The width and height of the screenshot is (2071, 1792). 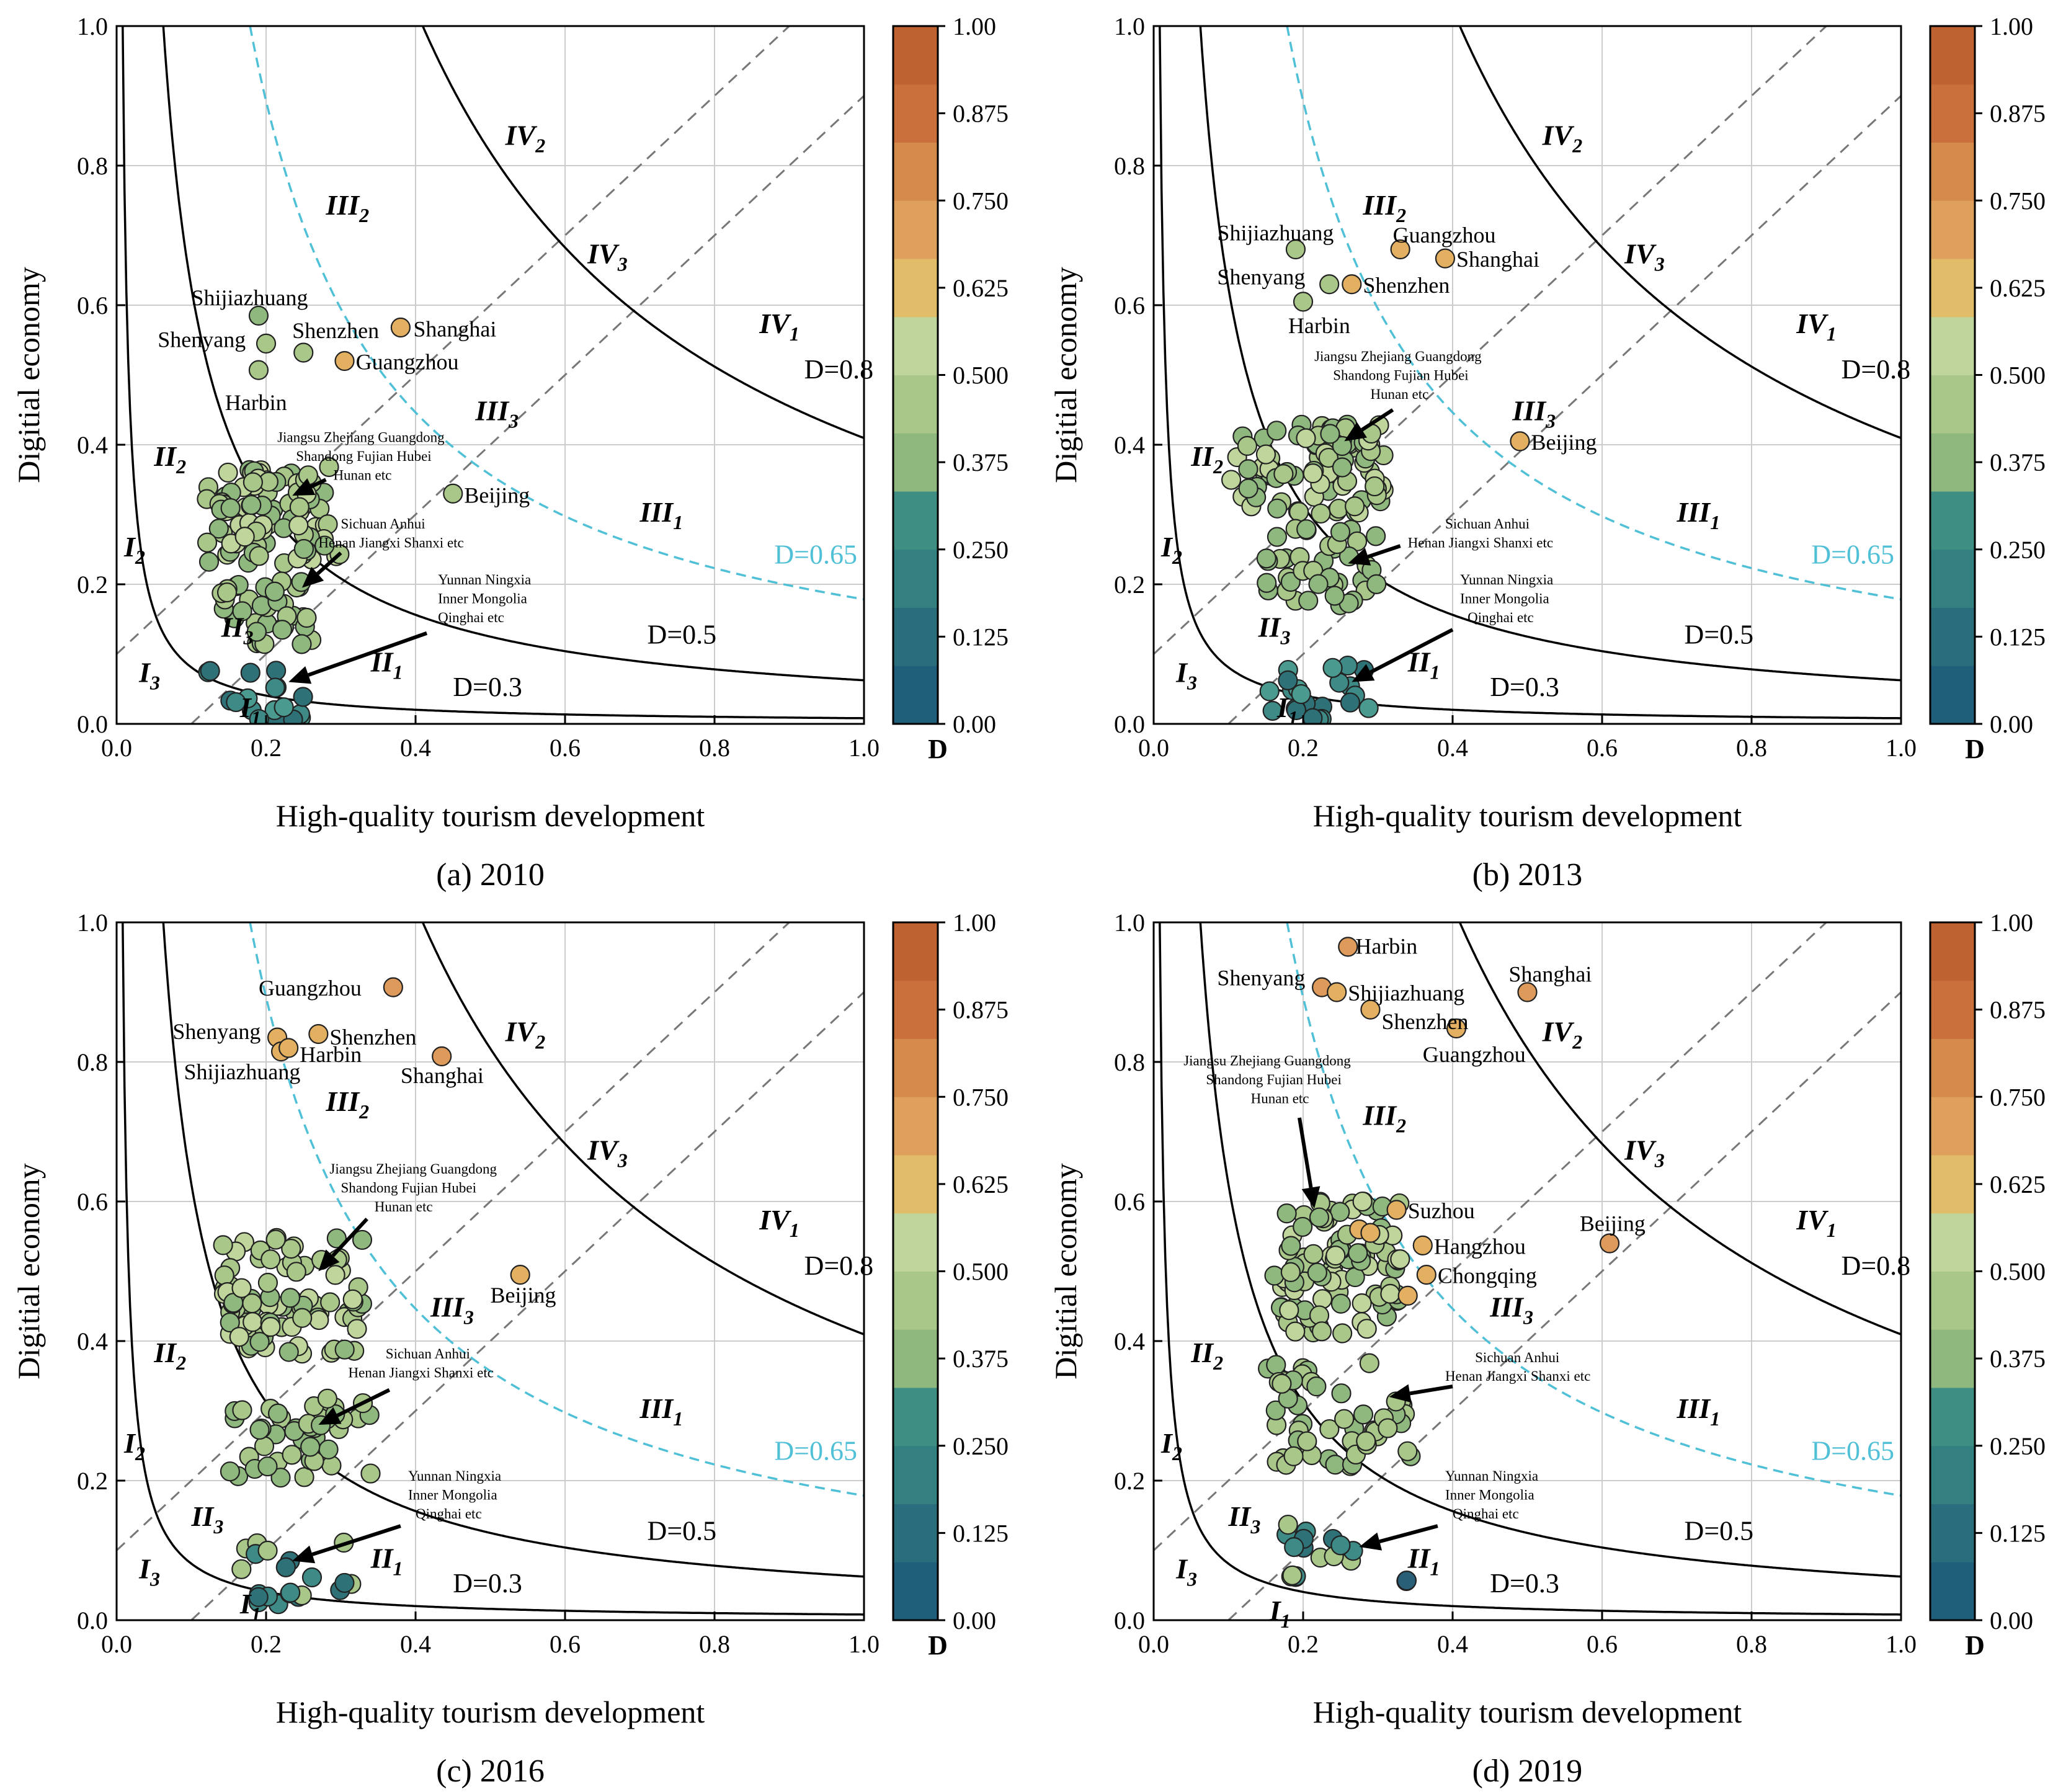 What do you see at coordinates (296, 1574) in the screenshot?
I see `point-cluster` at bounding box center [296, 1574].